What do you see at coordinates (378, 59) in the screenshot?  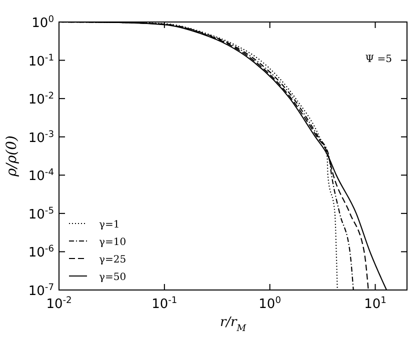 I see `annotation: Ψ =5` at bounding box center [378, 59].